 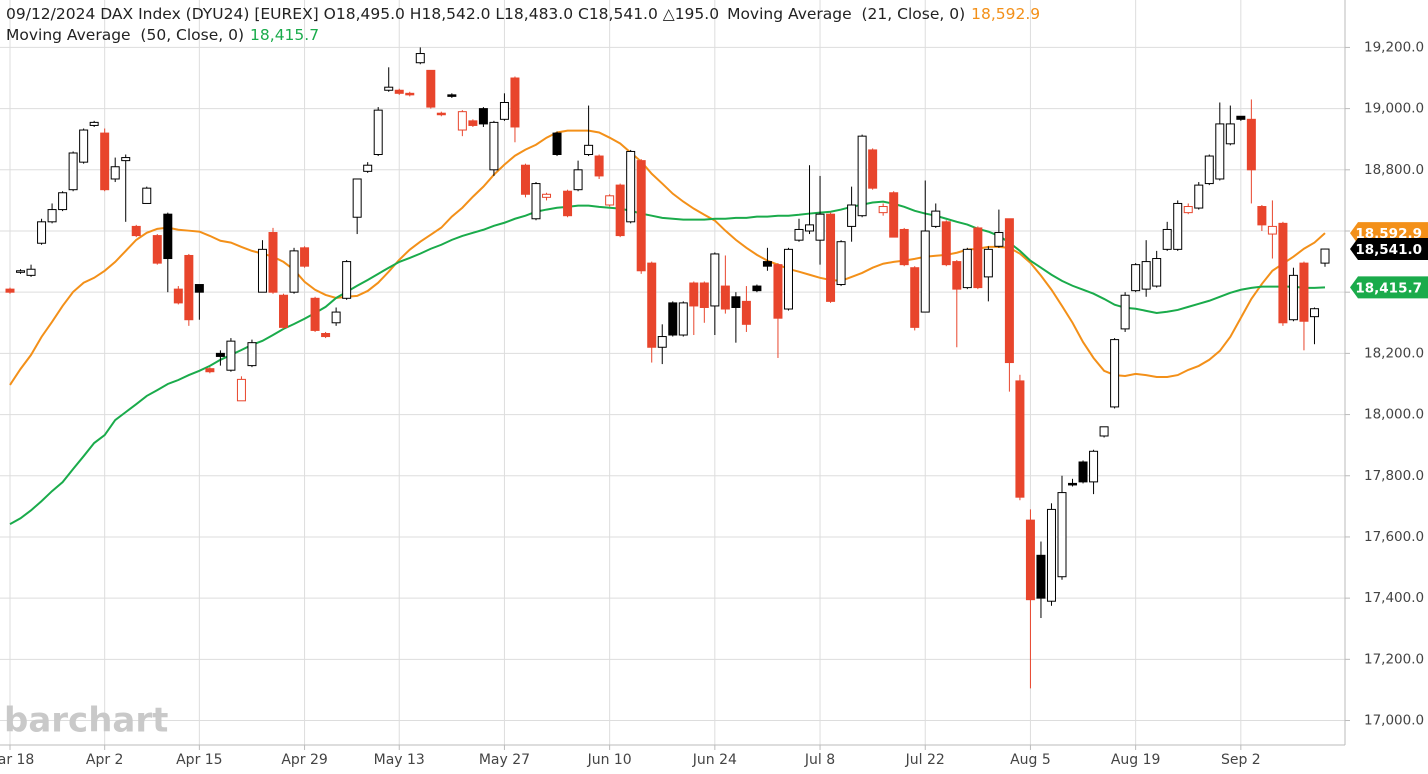 I want to click on x-tick-label: Aug 5, so click(x=1030, y=760).